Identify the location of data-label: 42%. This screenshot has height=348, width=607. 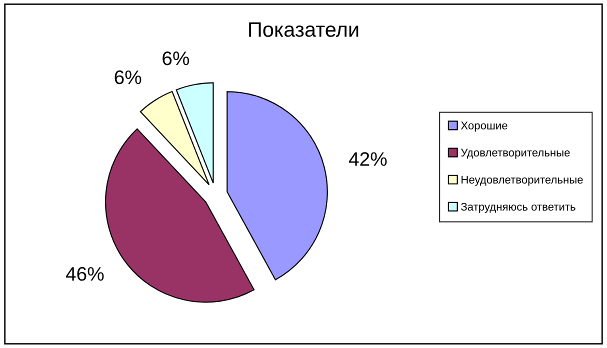
(367, 159).